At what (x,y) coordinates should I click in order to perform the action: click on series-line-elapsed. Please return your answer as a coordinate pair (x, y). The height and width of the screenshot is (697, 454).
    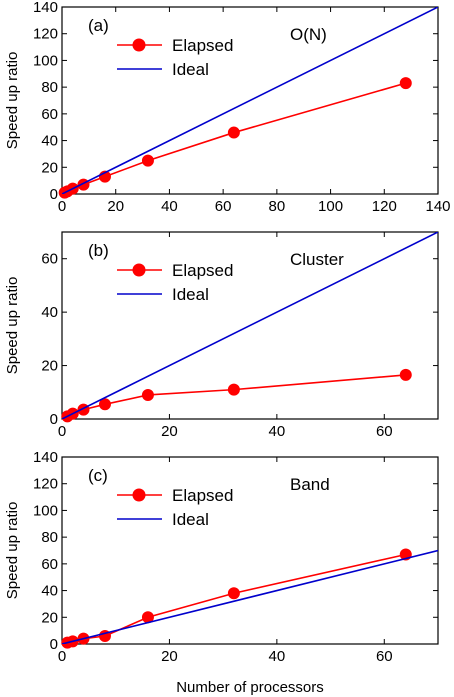
    Looking at the image, I should click on (236, 396).